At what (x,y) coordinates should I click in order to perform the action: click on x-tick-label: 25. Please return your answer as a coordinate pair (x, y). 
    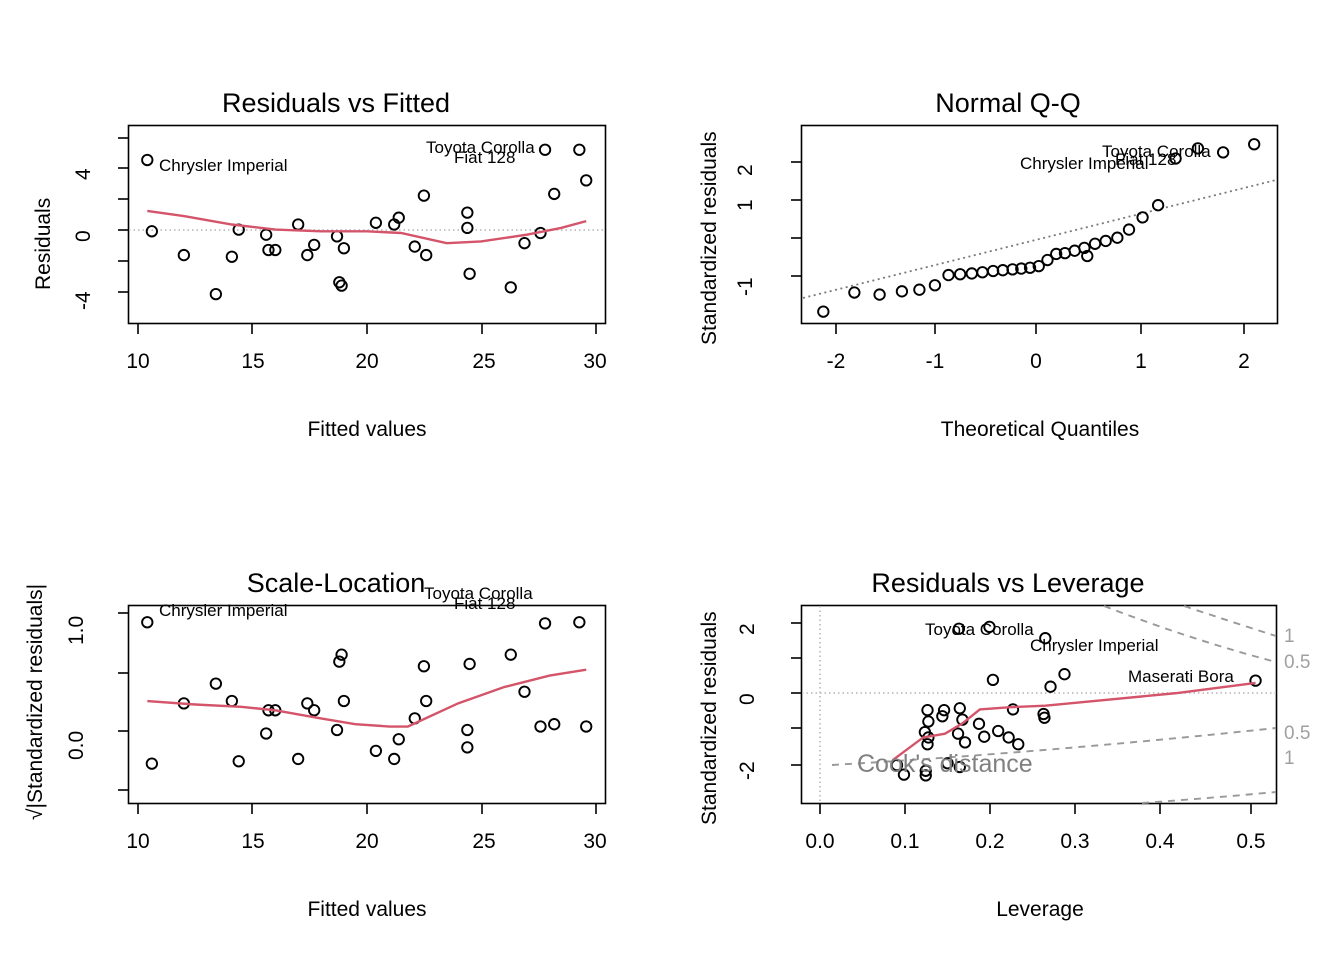
    Looking at the image, I should click on (484, 361).